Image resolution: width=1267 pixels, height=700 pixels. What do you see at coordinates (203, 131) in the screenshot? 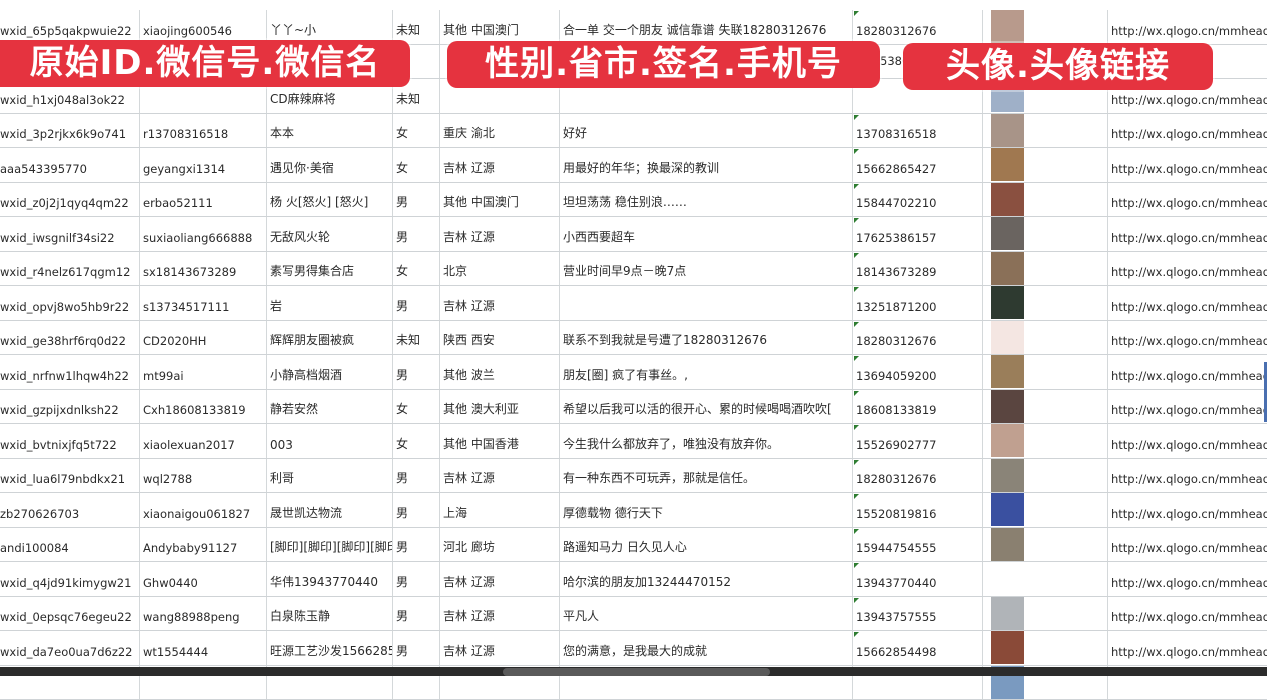
I see `wechat-id-cell: r13708316518` at bounding box center [203, 131].